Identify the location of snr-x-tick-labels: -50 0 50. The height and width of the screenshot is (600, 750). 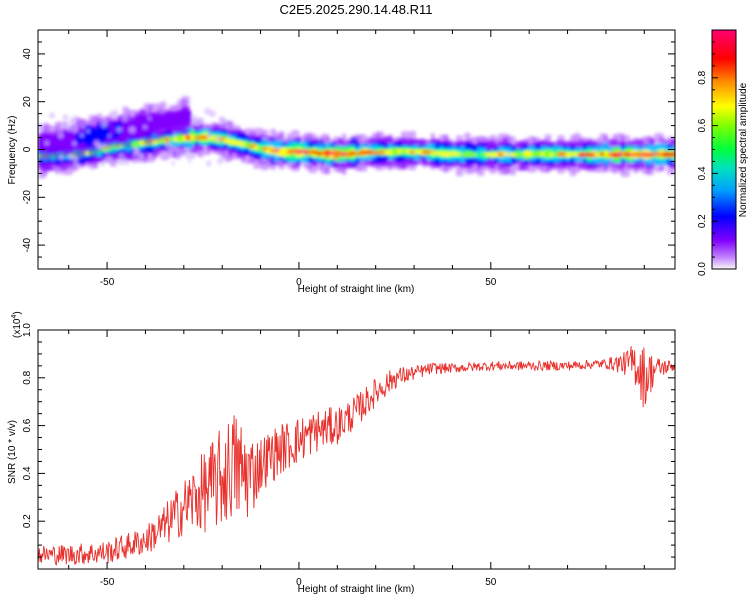
(298, 582).